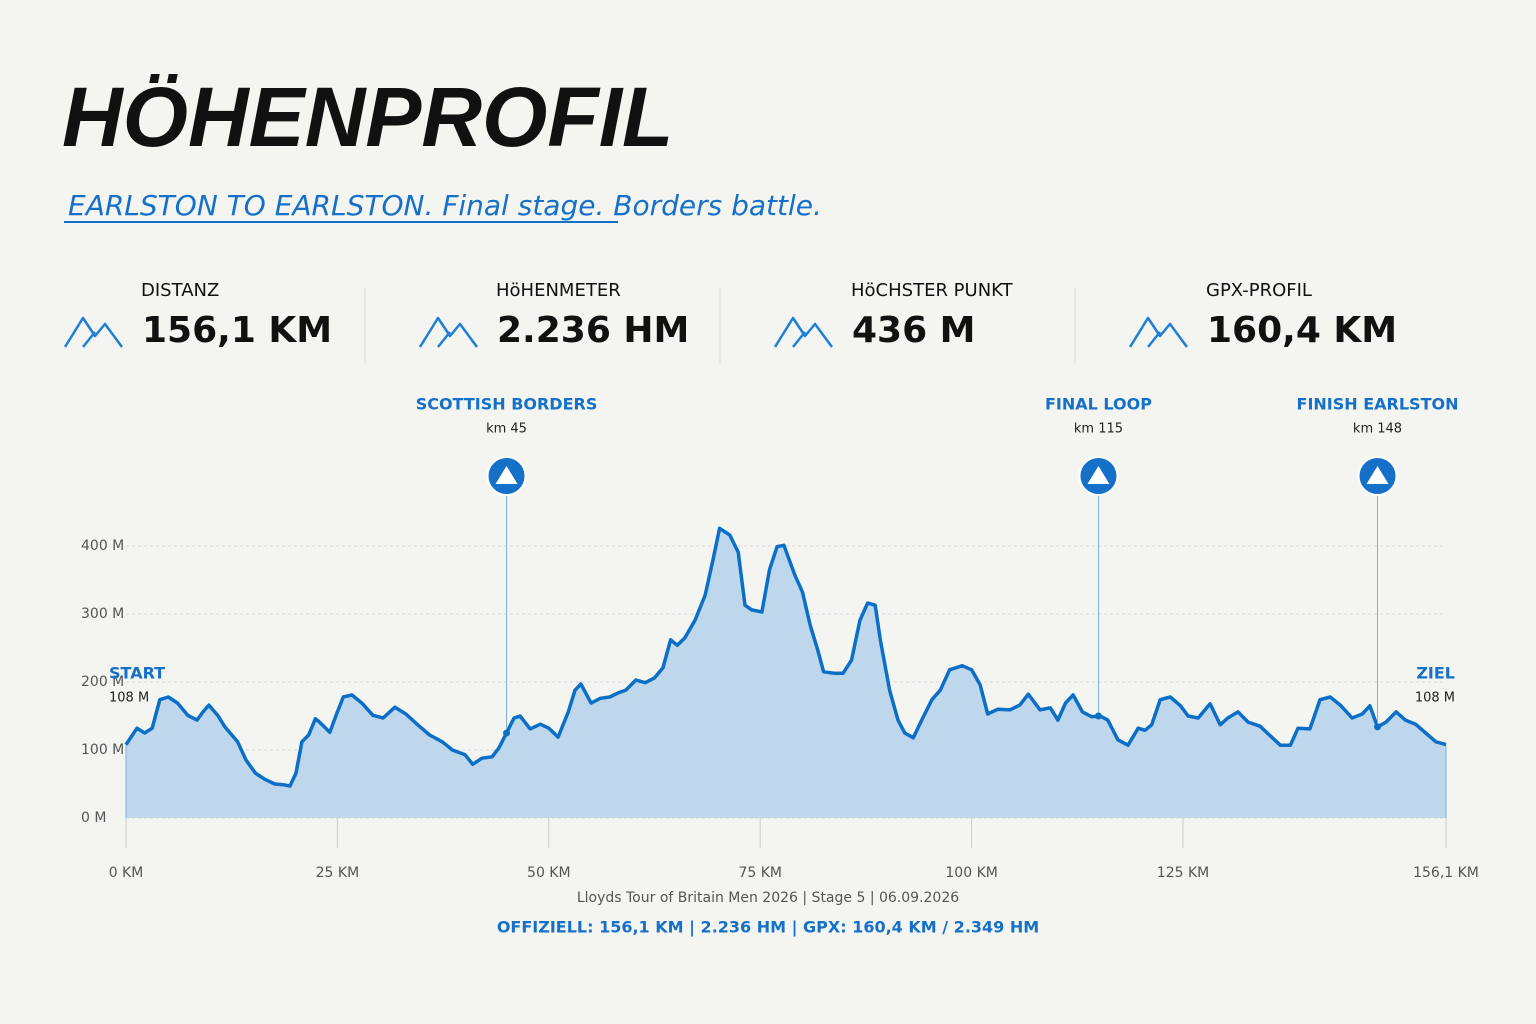  Describe the element at coordinates (126, 873) in the screenshot. I see `x-tick-label: 0 KM` at that location.